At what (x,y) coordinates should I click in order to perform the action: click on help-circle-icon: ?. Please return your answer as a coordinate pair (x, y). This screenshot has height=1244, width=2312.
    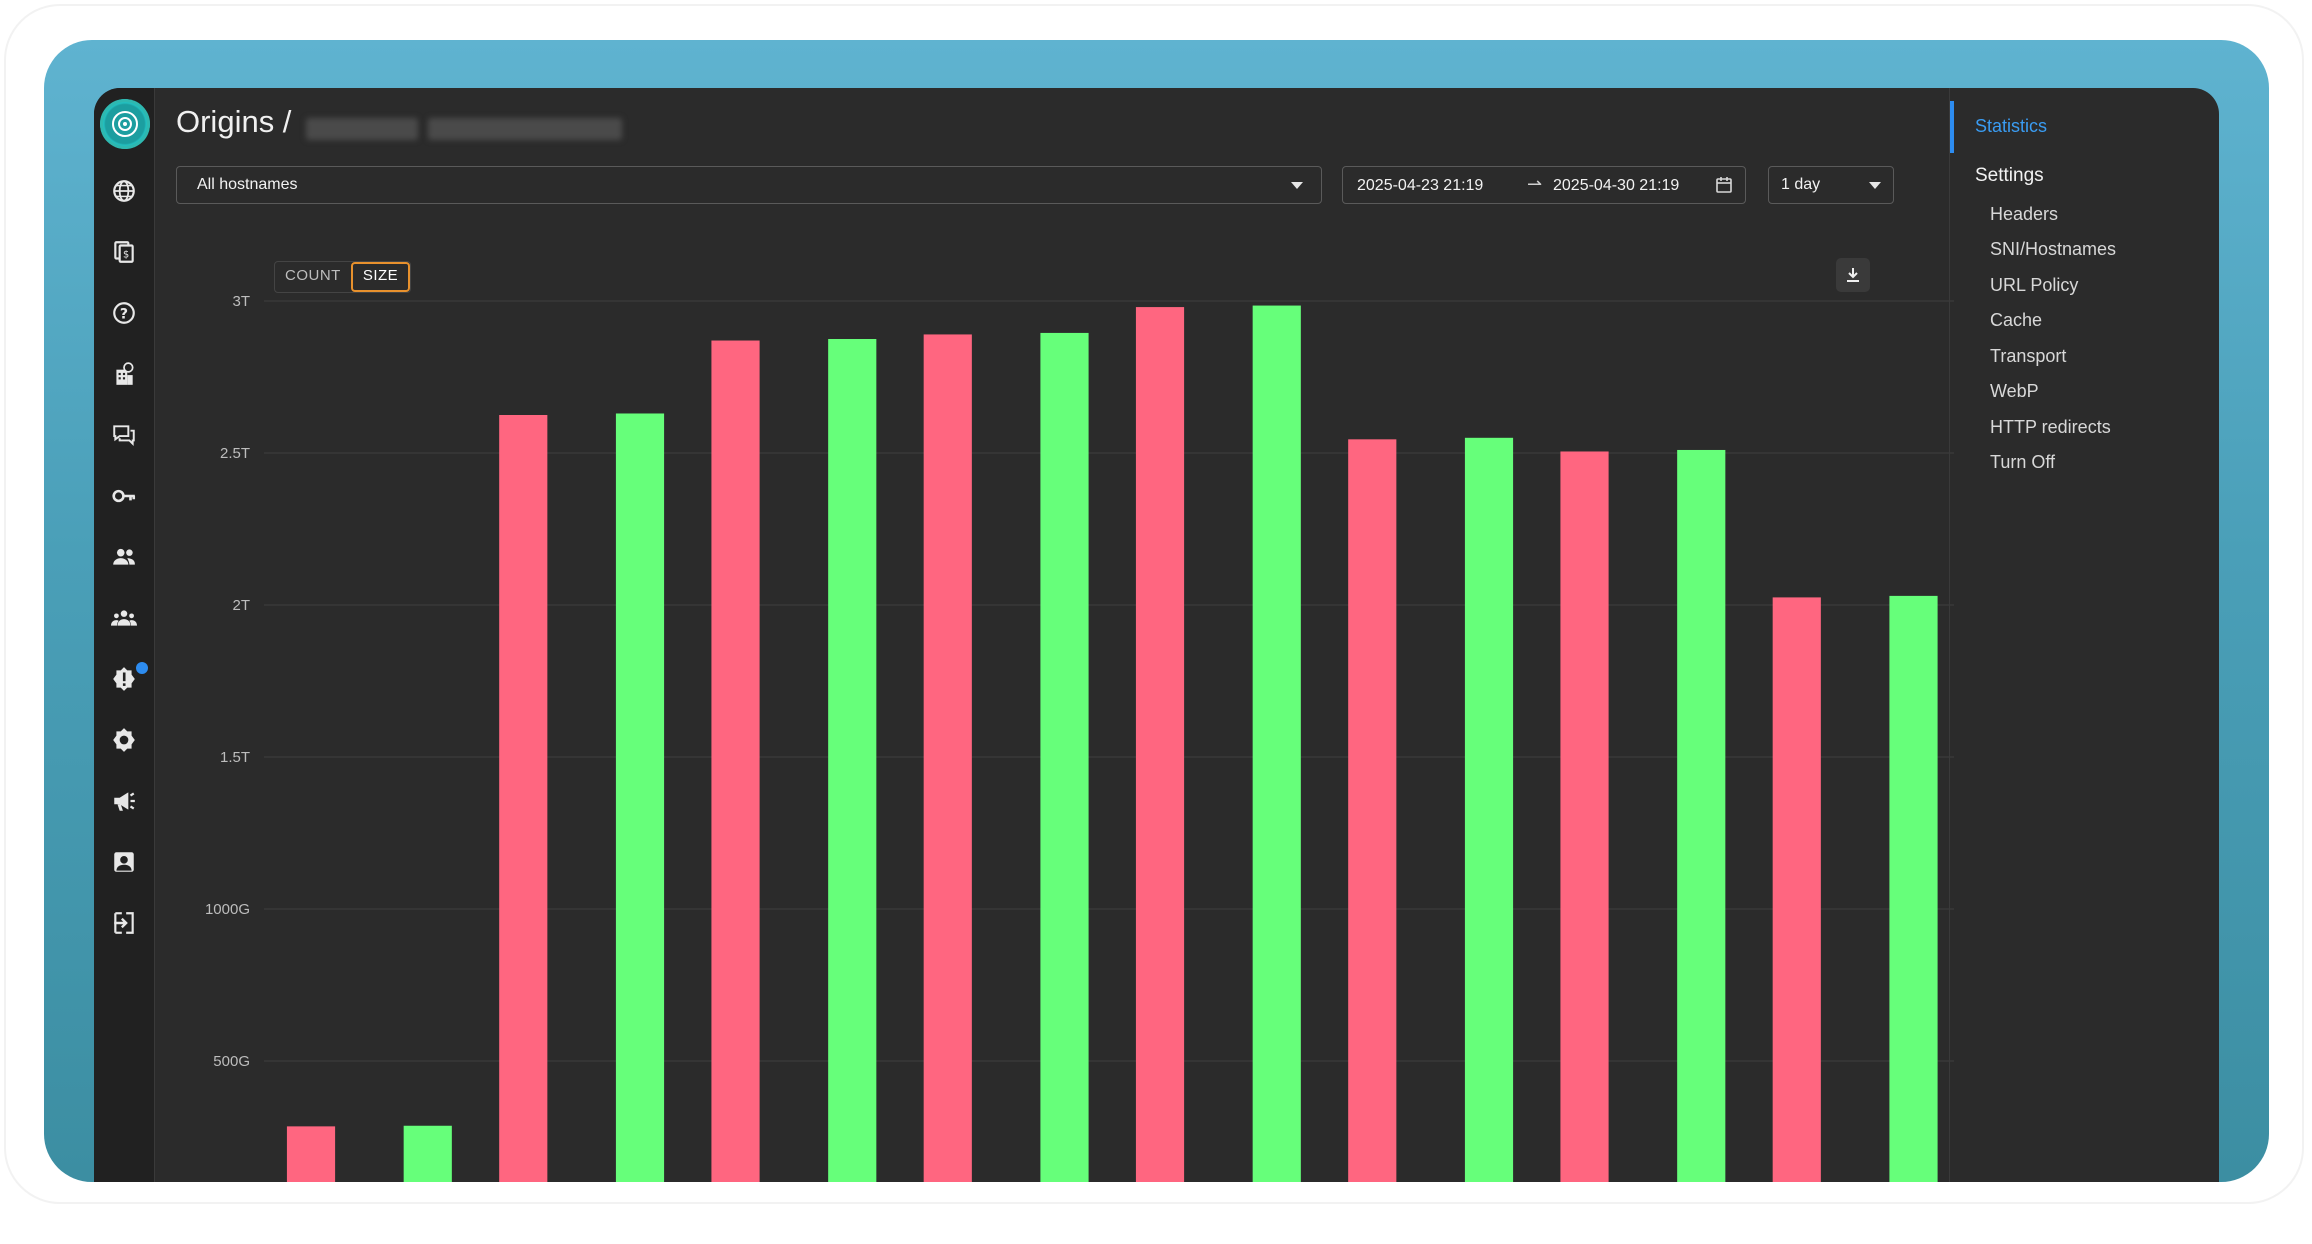
    Looking at the image, I should click on (124, 313).